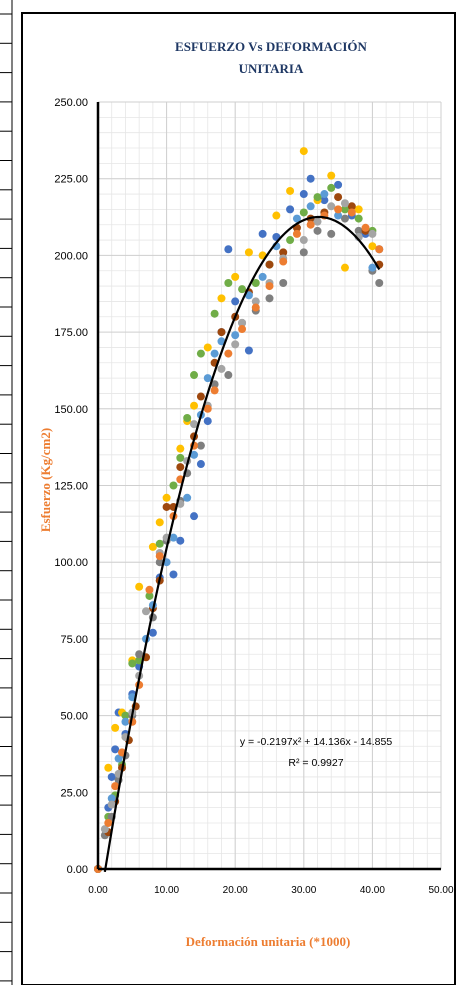 The width and height of the screenshot is (459, 985). Describe the element at coordinates (71, 103) in the screenshot. I see `y-tick-label: 250.00` at that location.